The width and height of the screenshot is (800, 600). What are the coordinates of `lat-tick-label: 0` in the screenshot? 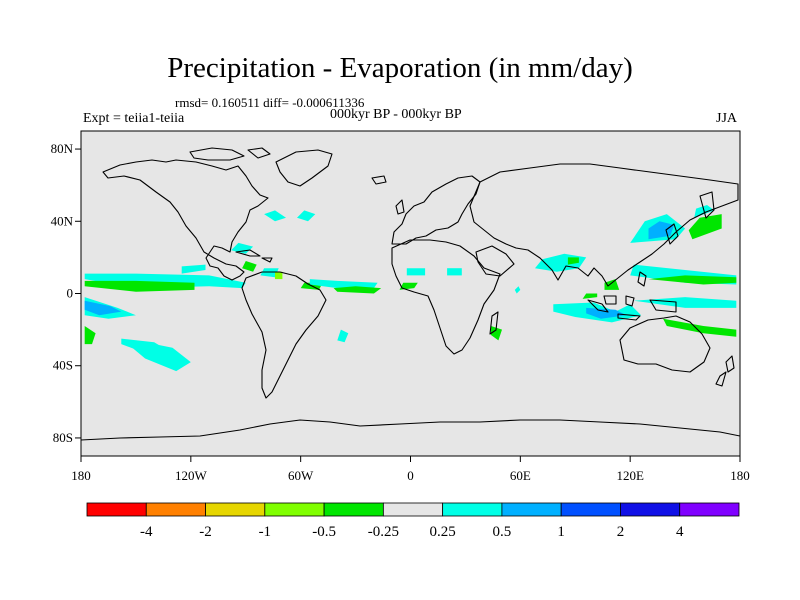 It's located at (70, 293).